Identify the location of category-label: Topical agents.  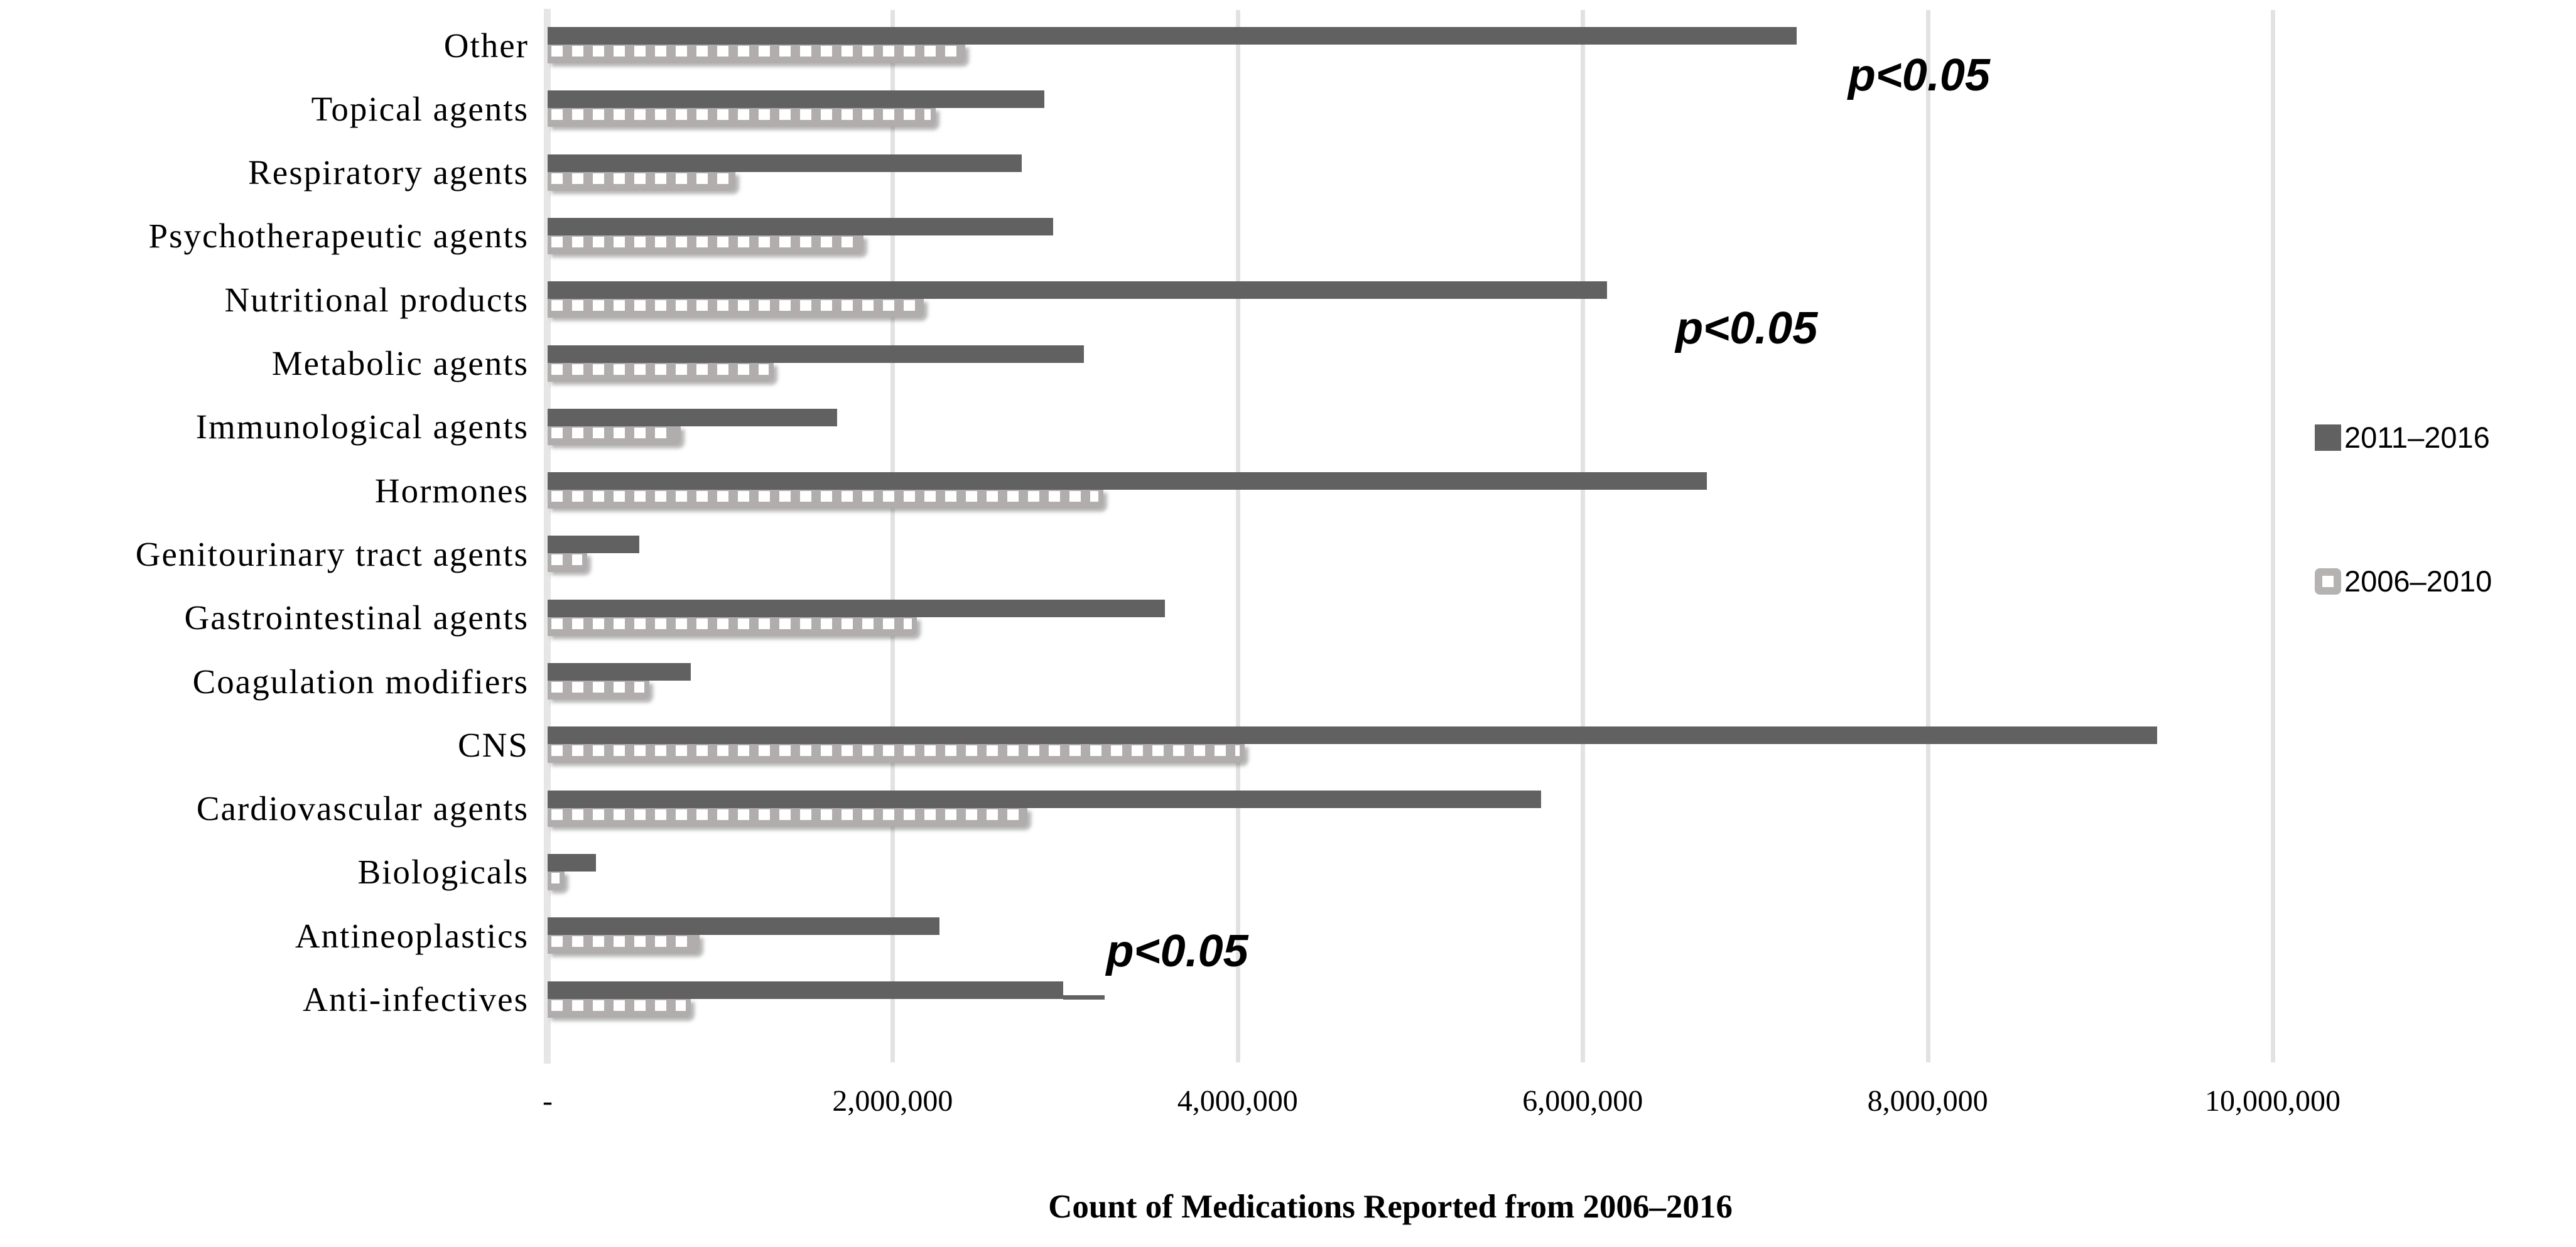
(420, 108).